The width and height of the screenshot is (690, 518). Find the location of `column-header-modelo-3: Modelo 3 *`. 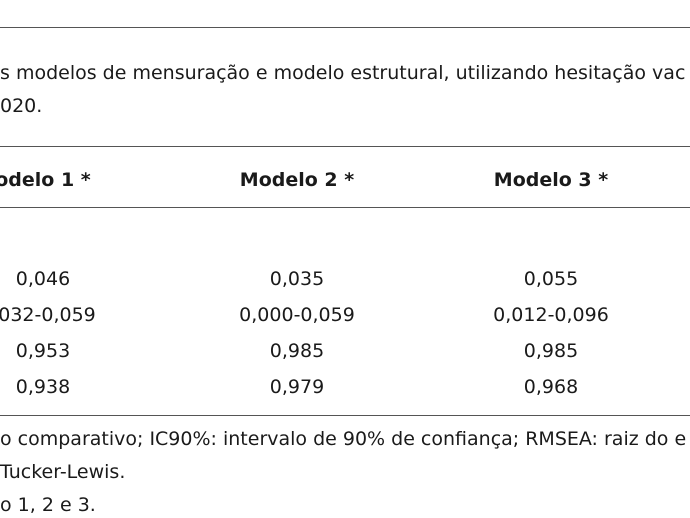

column-header-modelo-3: Modelo 3 * is located at coordinates (551, 180).